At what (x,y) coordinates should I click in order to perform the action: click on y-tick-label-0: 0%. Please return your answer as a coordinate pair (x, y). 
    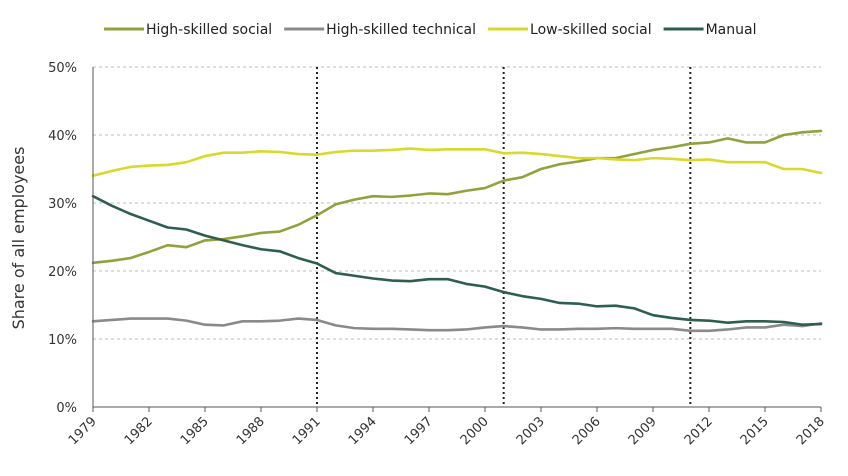
    Looking at the image, I should click on (66, 408).